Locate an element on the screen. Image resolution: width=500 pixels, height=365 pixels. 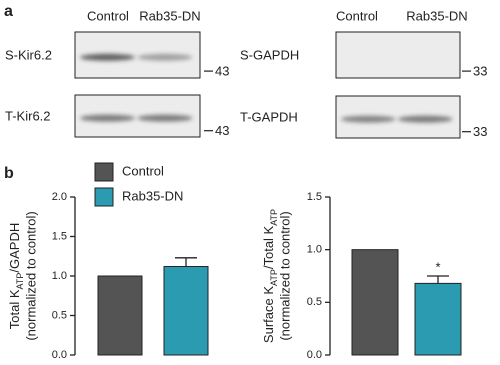
row-label: T-Kir6.2 is located at coordinates (28, 115).